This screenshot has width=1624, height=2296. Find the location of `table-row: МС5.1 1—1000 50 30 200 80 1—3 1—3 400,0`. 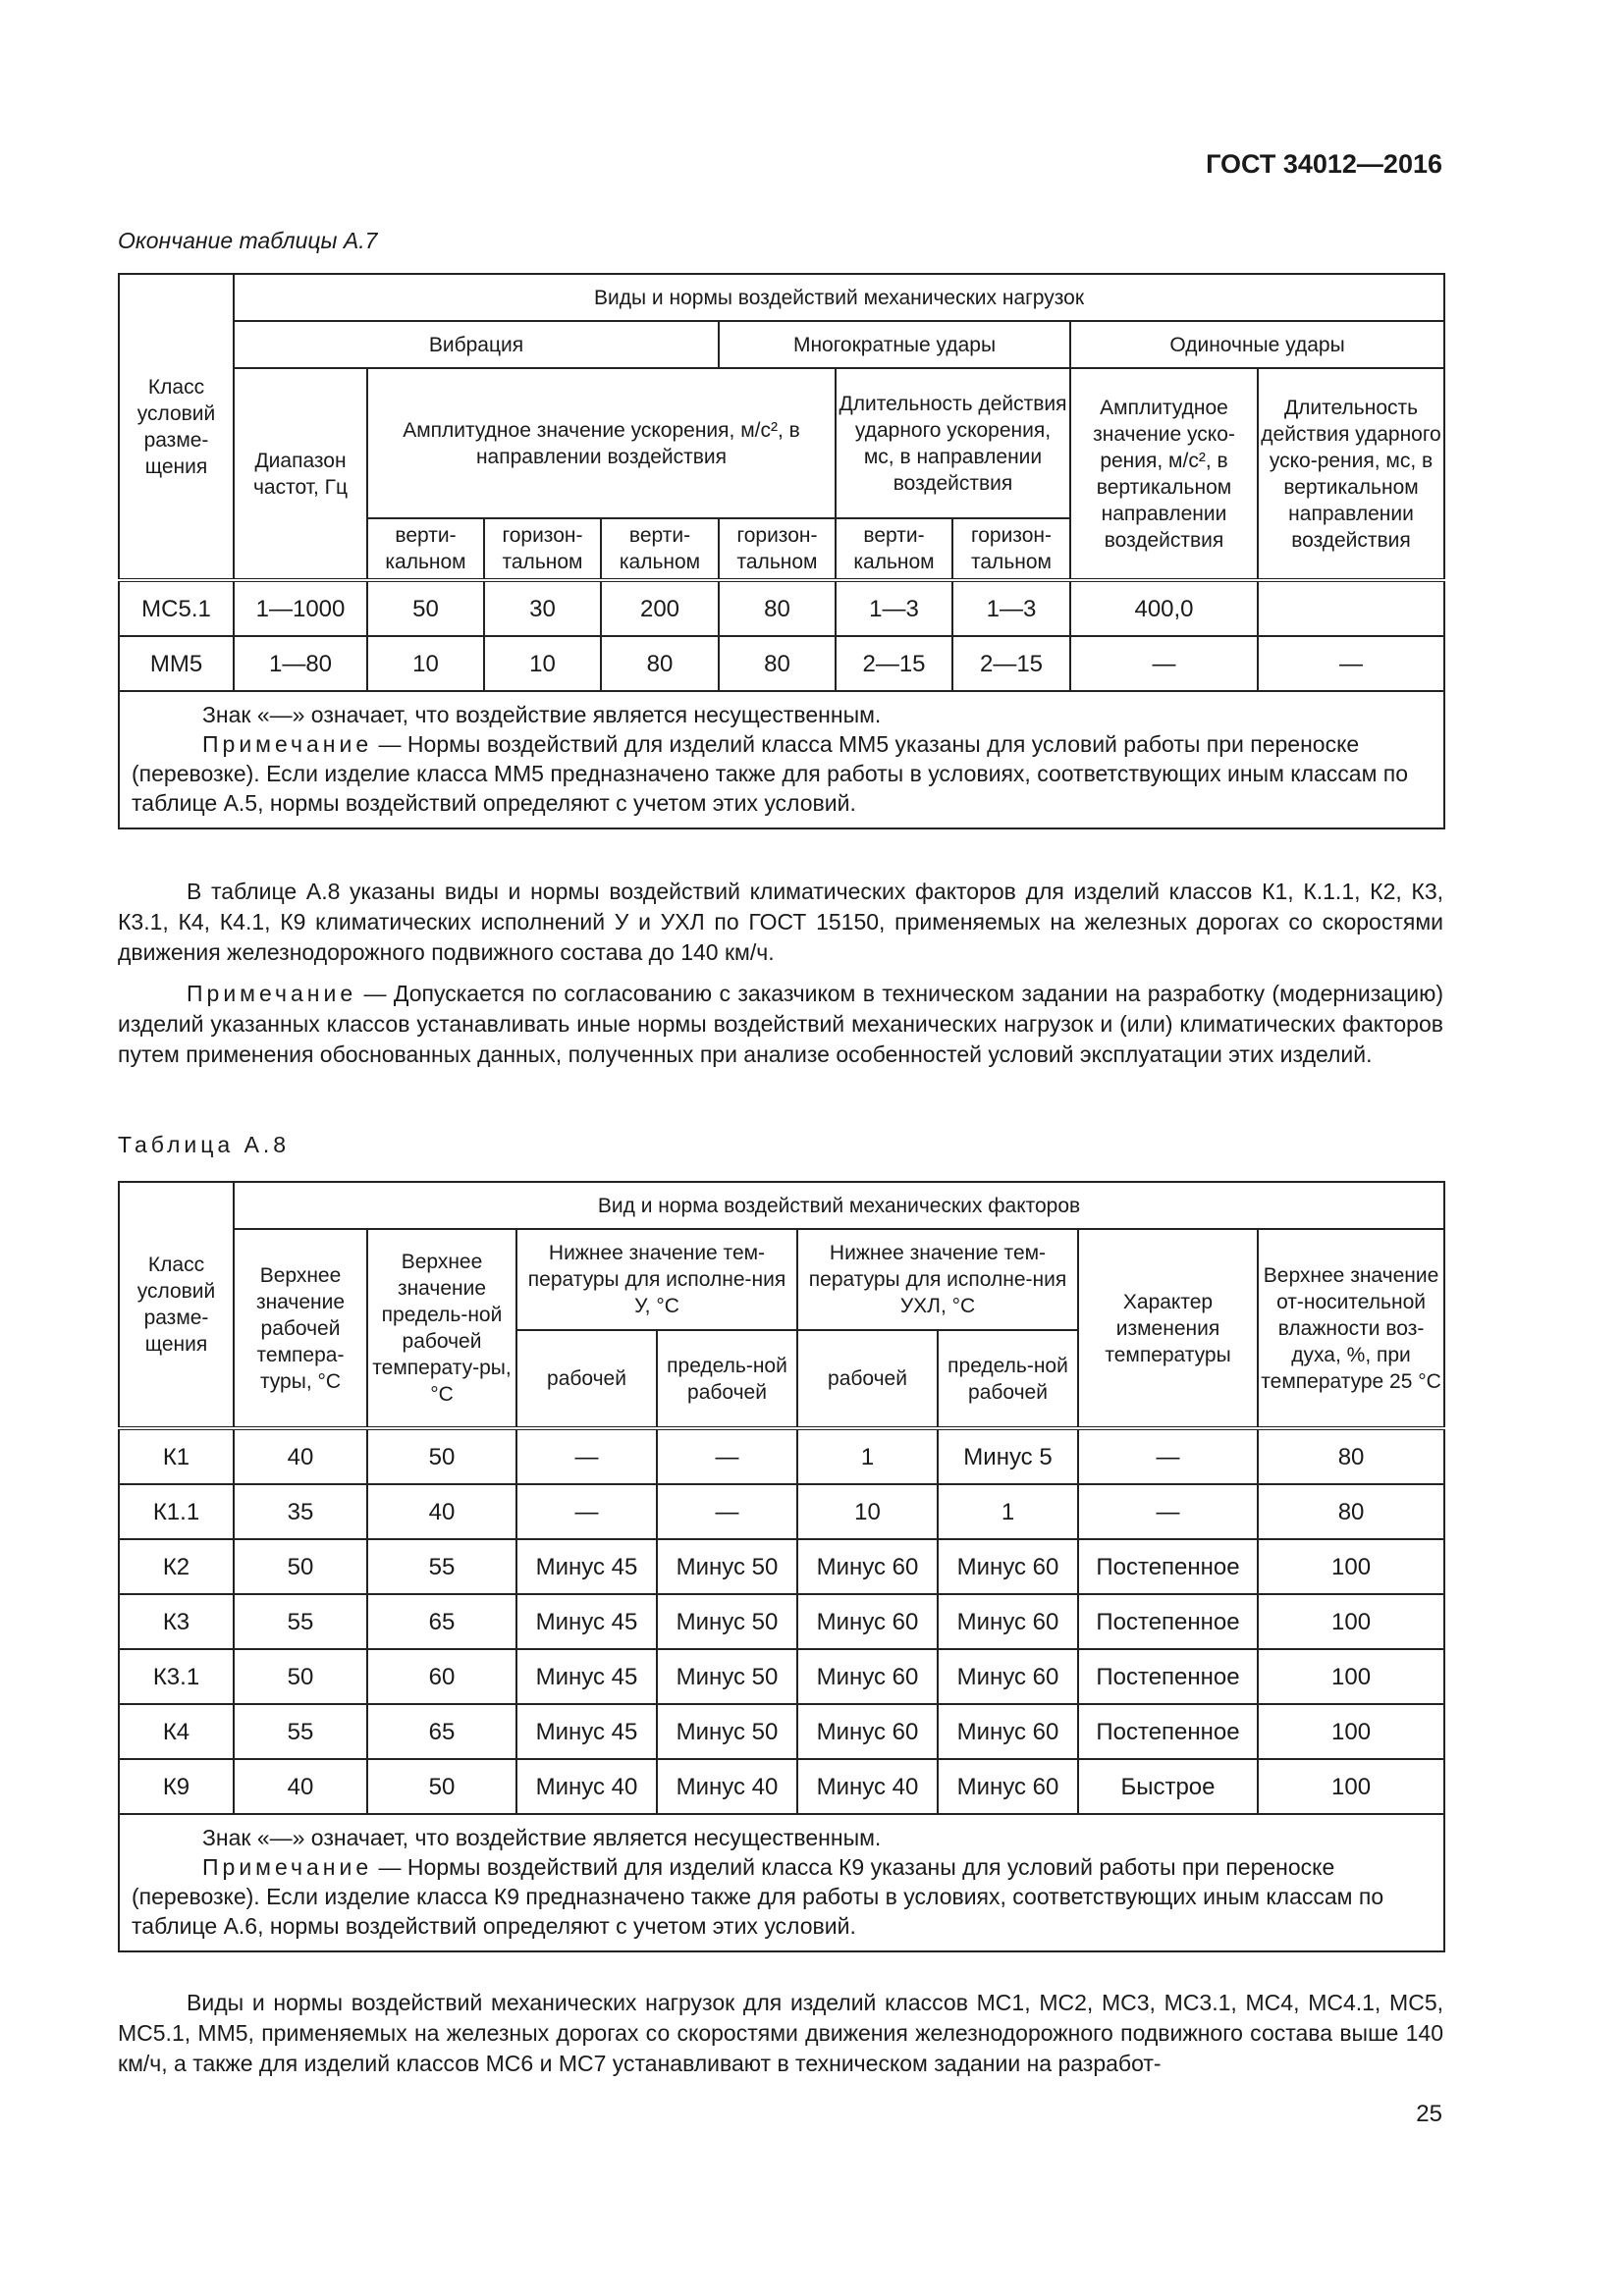

table-row: МС5.1 1—1000 50 30 200 80 1—3 1—3 400,0 is located at coordinates (782, 608).